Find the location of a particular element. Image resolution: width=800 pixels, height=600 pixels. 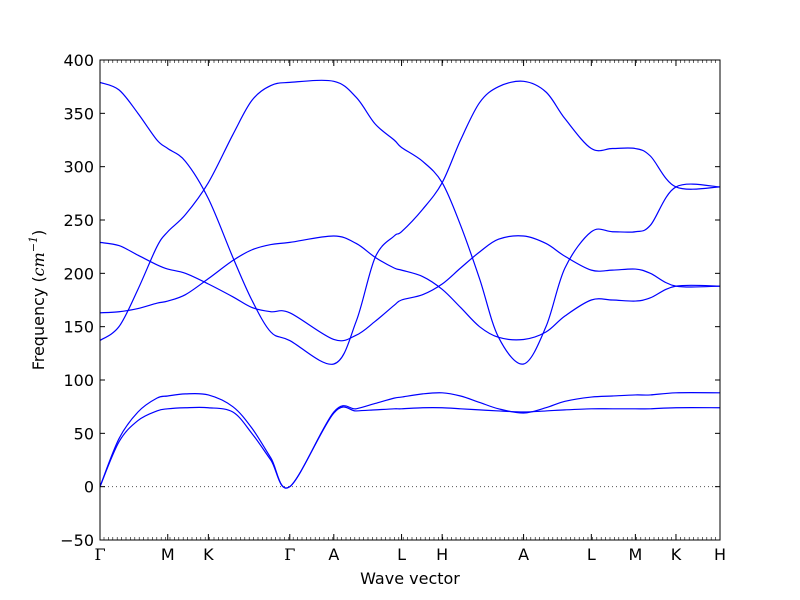

y-tick-label: 250 is located at coordinates (78, 220).